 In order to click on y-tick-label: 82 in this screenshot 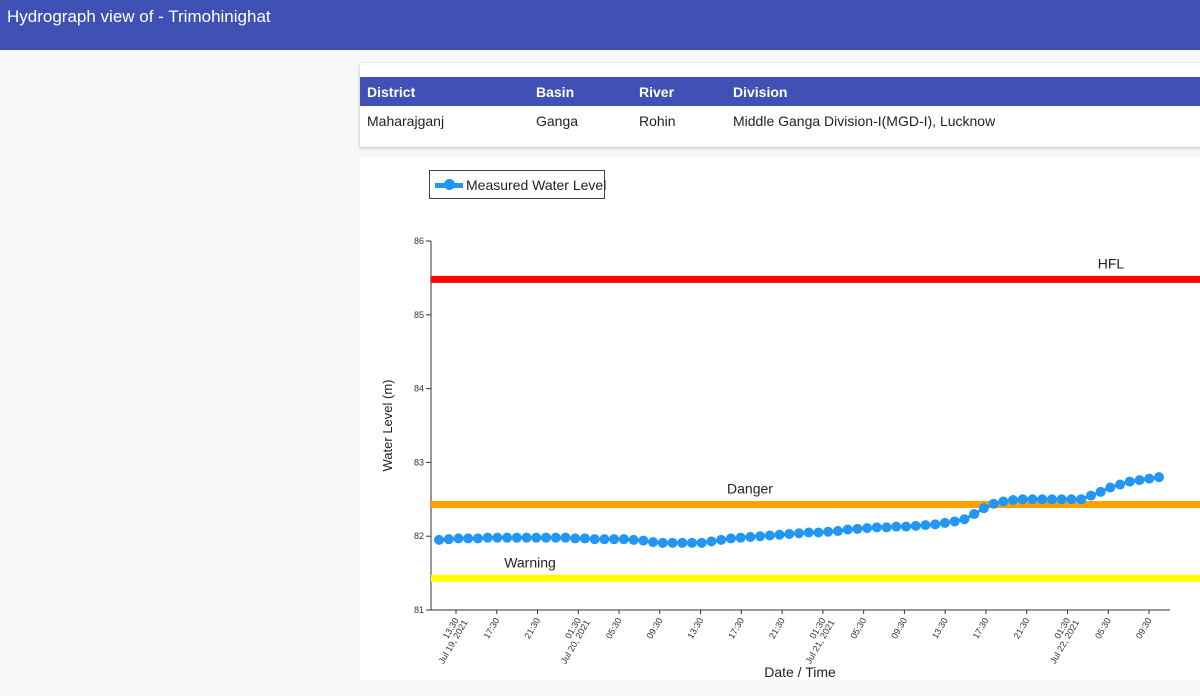, I will do `click(419, 536)`.